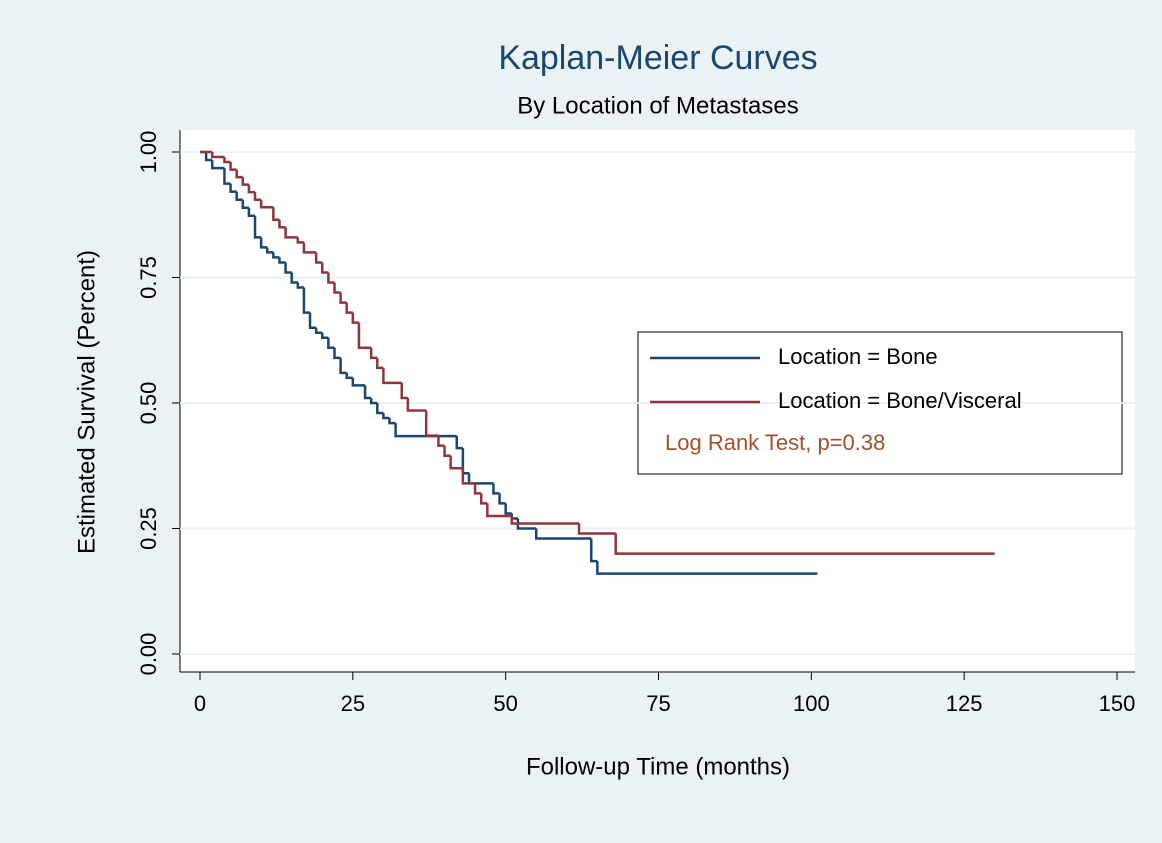  I want to click on x-tick-label: 50, so click(505, 703).